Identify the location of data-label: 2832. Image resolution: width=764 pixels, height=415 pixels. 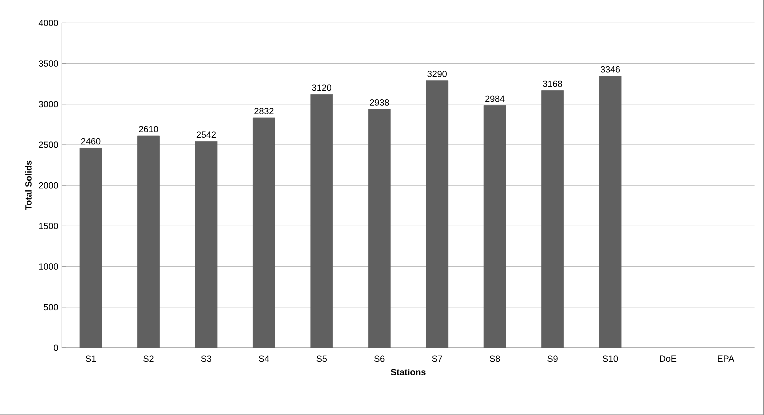
(264, 111).